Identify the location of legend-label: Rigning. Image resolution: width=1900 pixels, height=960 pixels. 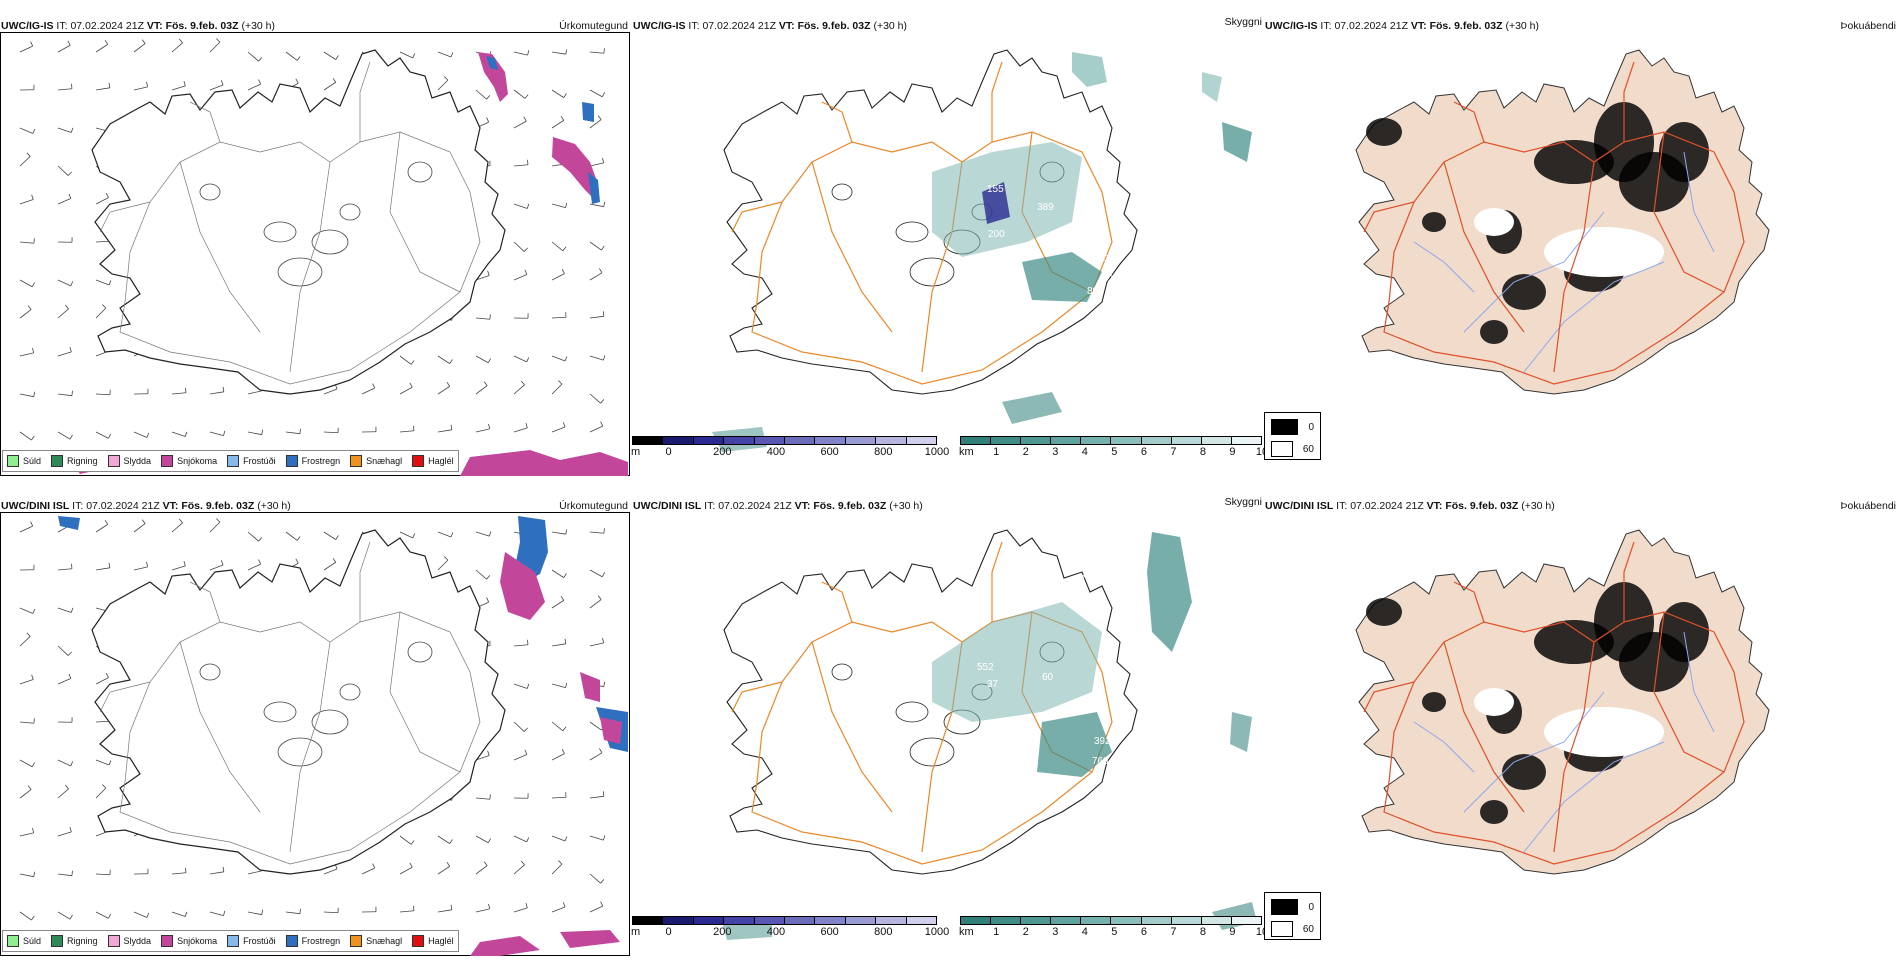
(82, 461).